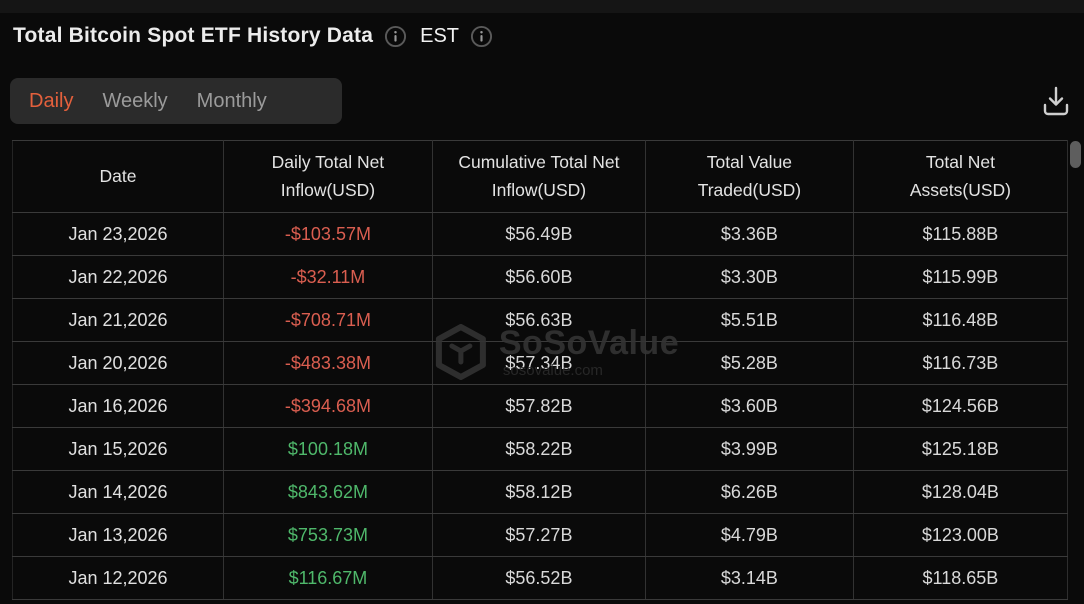 This screenshot has width=1084, height=604. I want to click on net-assets-cell: $128.04B, so click(961, 492).